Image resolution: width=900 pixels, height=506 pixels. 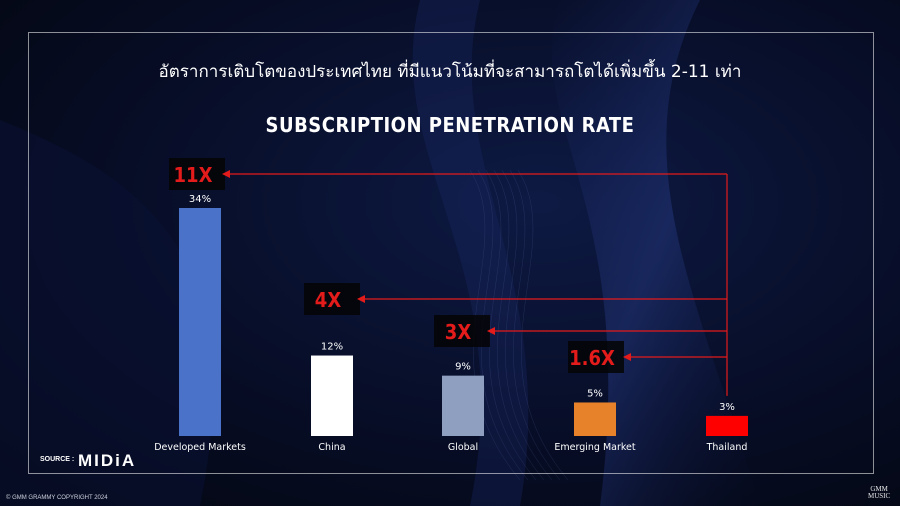 I want to click on brand-line-1: GMM, so click(x=879, y=489).